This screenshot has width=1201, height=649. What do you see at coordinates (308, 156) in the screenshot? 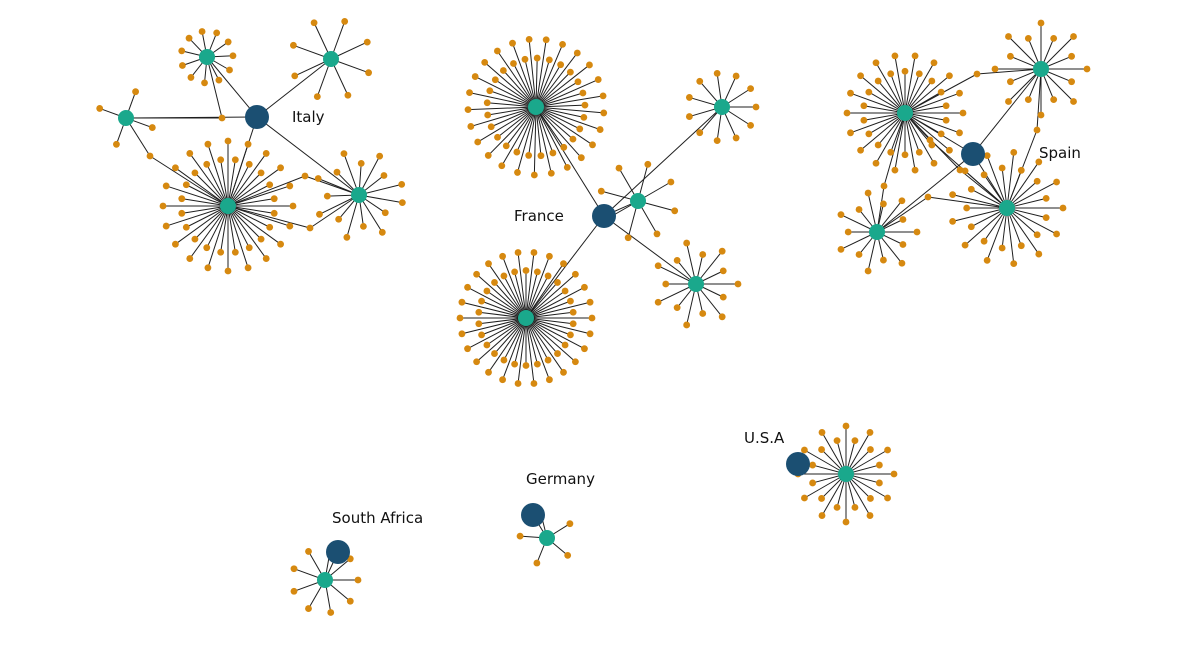
I see `country-hub-edge` at bounding box center [308, 156].